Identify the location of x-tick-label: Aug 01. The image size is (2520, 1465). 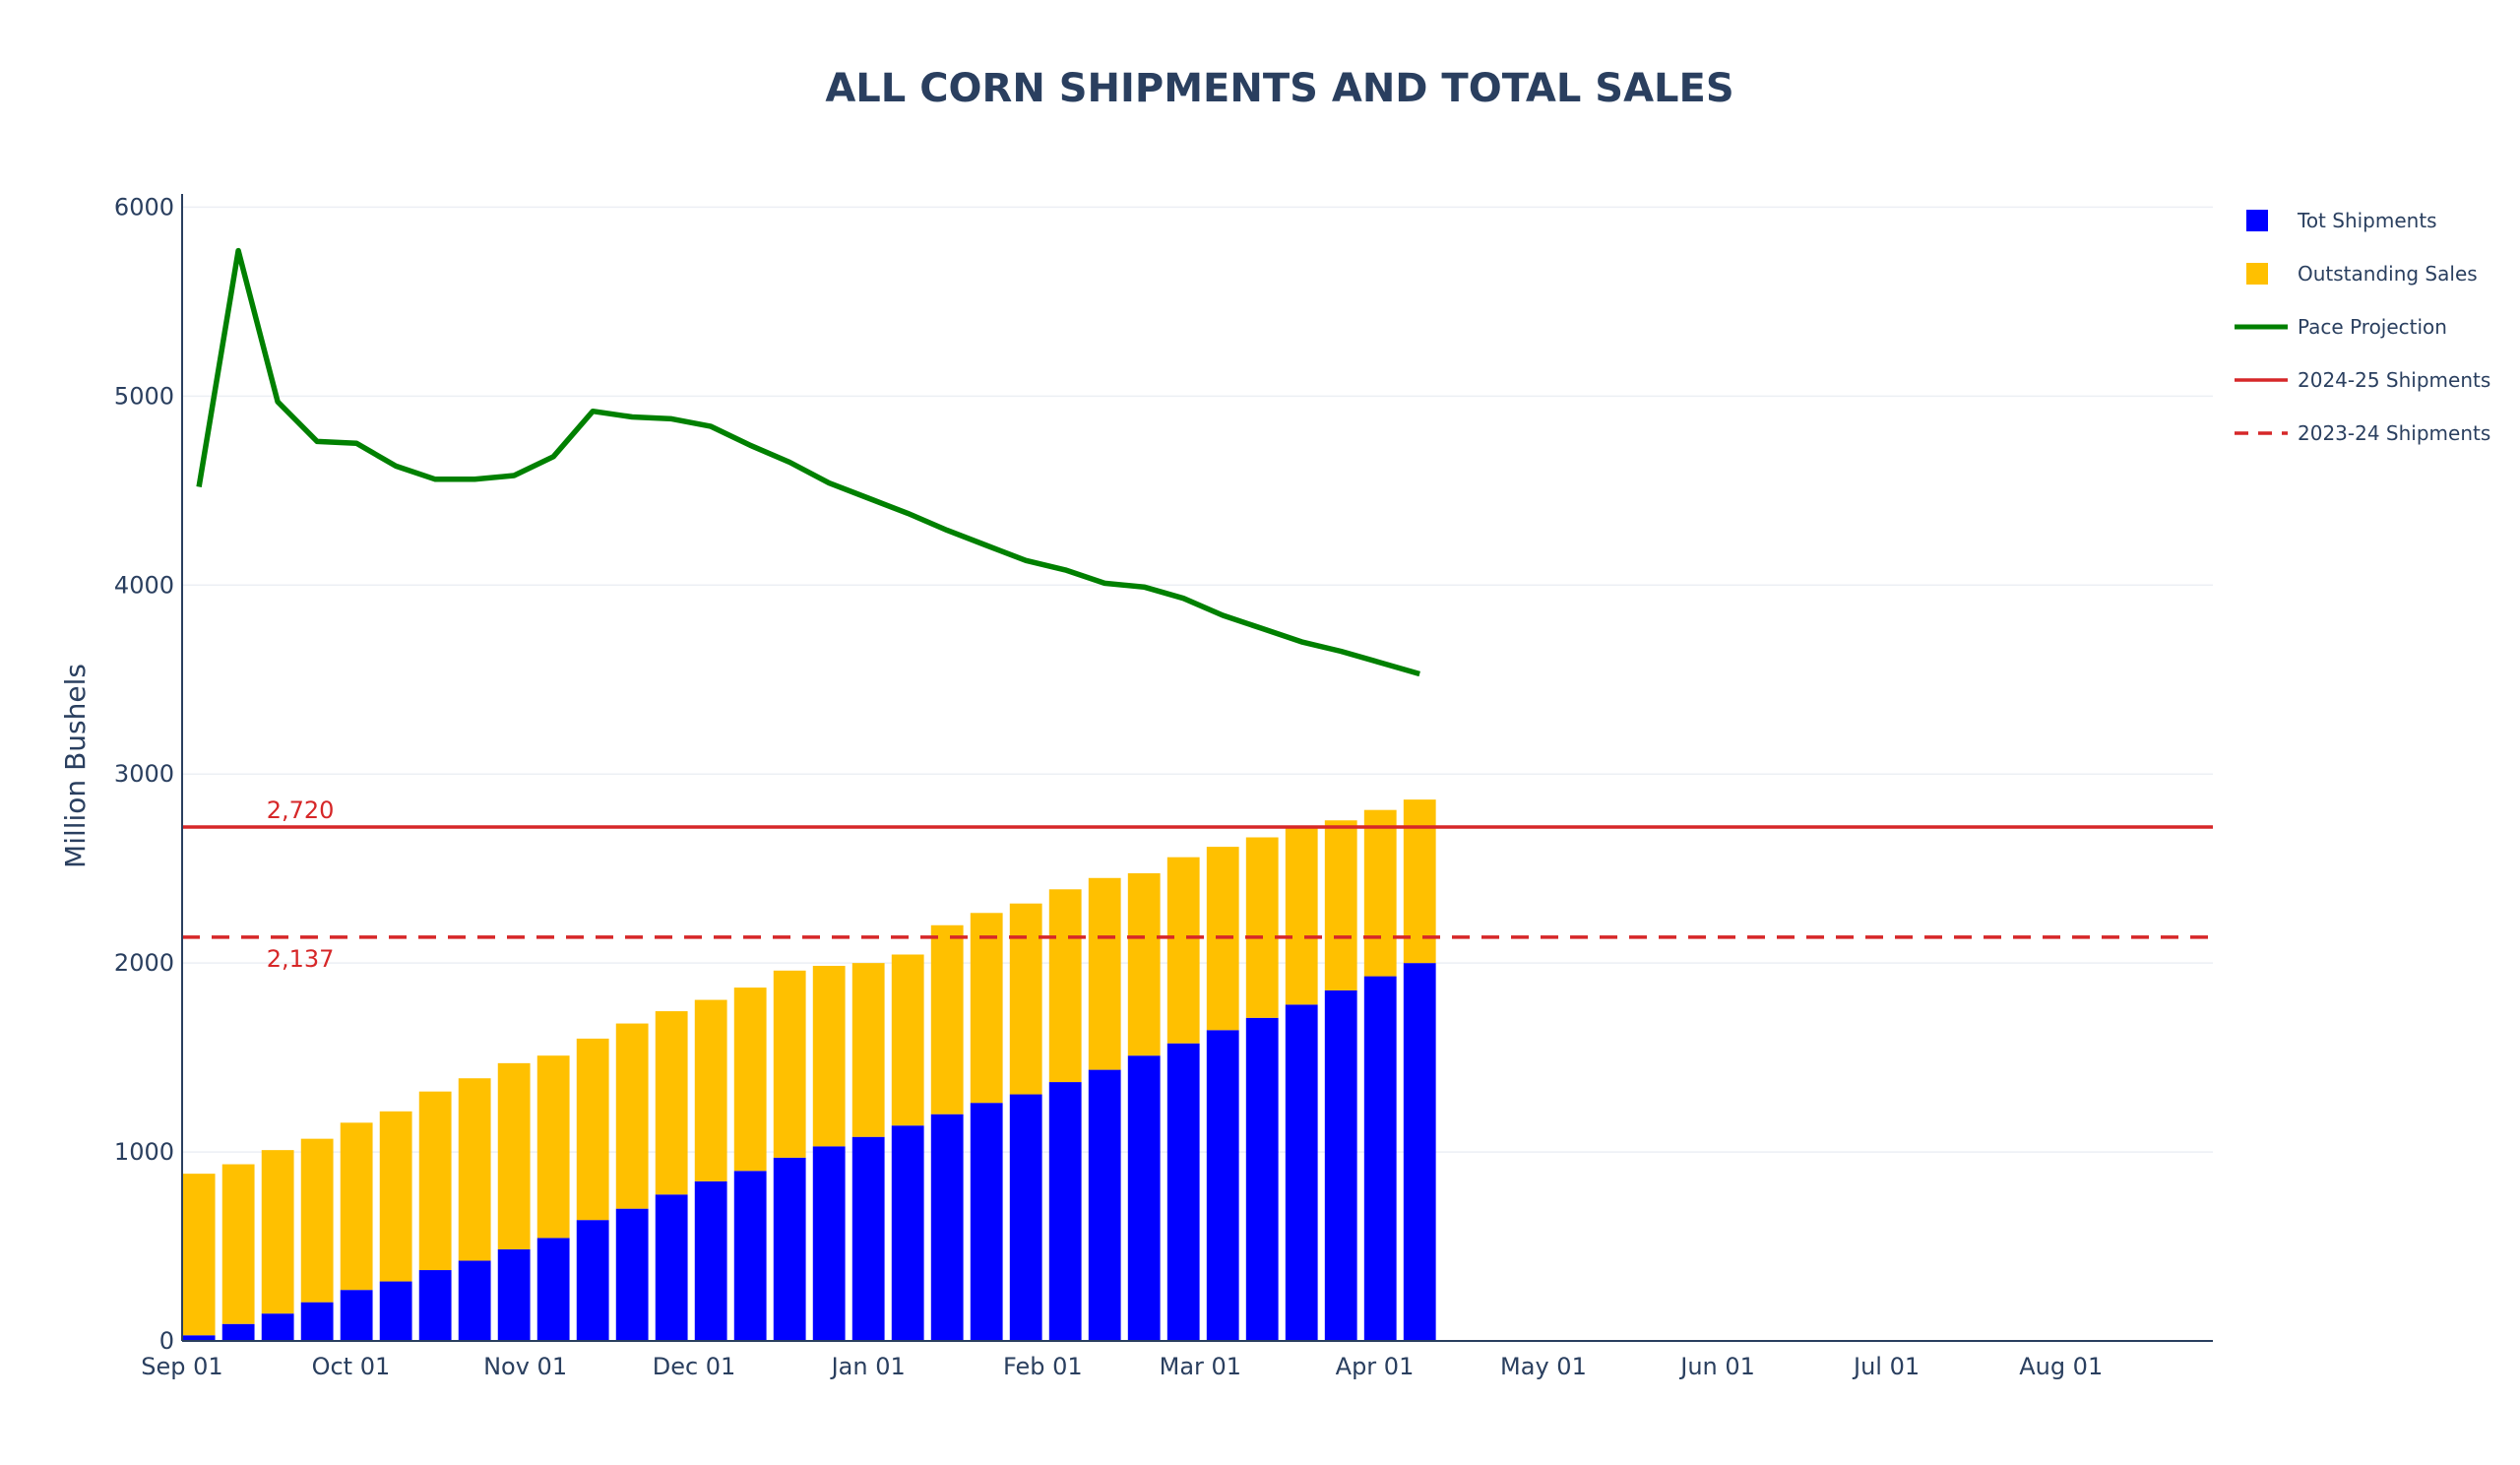
(2061, 1367).